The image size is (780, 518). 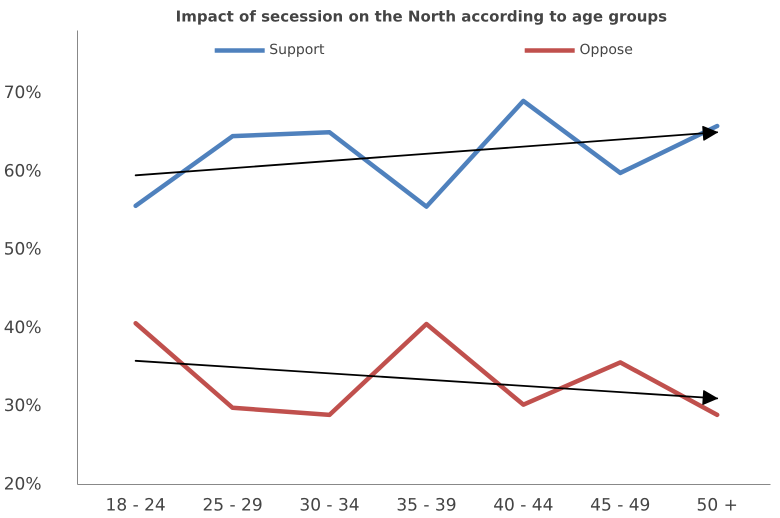 What do you see at coordinates (329, 506) in the screenshot?
I see `x-tick-label: 30 - 34` at bounding box center [329, 506].